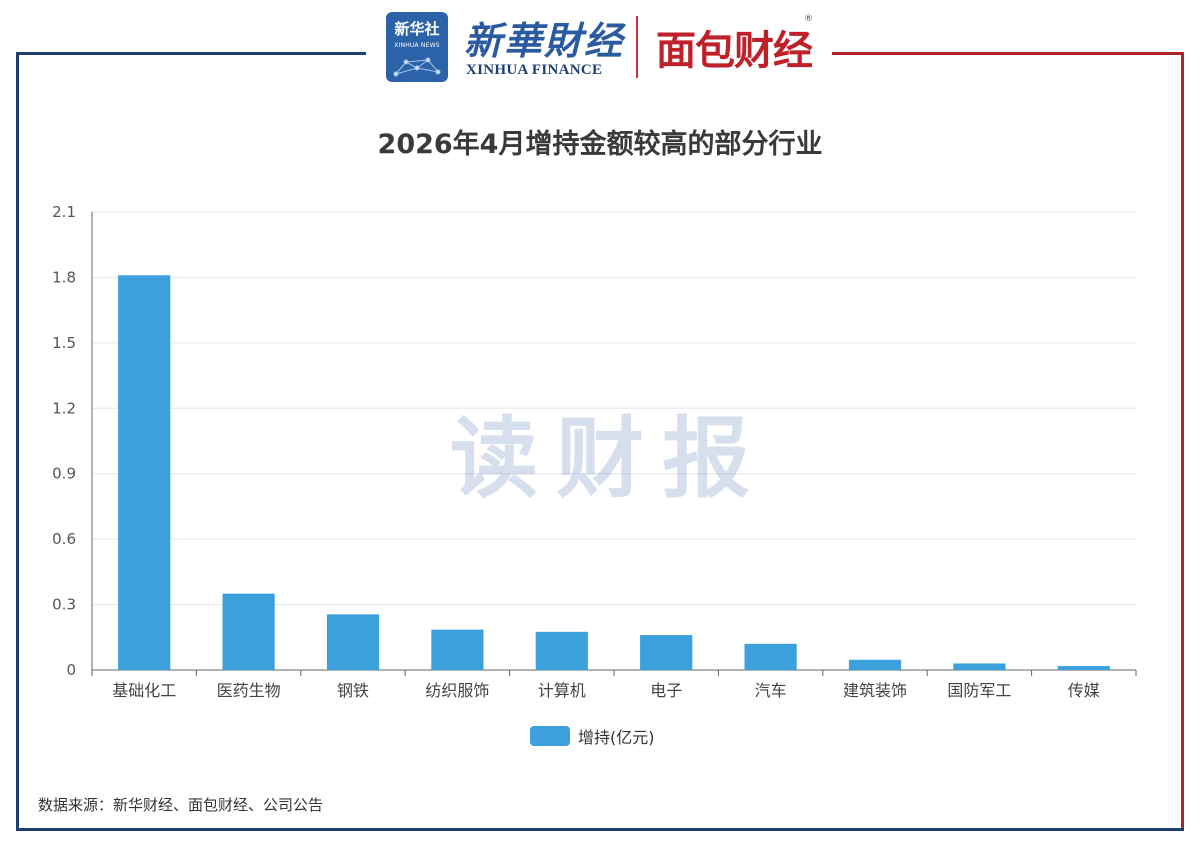 This screenshot has width=1200, height=848. Describe the element at coordinates (1182, 441) in the screenshot. I see `frame-right-line` at that location.